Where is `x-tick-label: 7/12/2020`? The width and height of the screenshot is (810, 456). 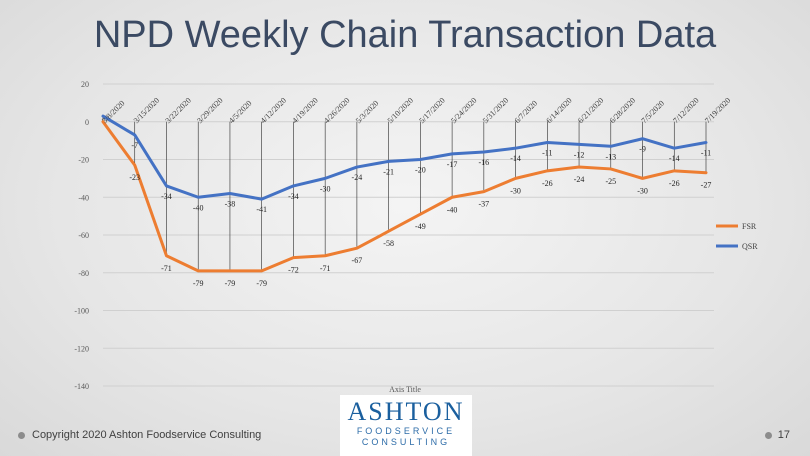
x-tick-label: 7/12/2020 is located at coordinates (685, 110).